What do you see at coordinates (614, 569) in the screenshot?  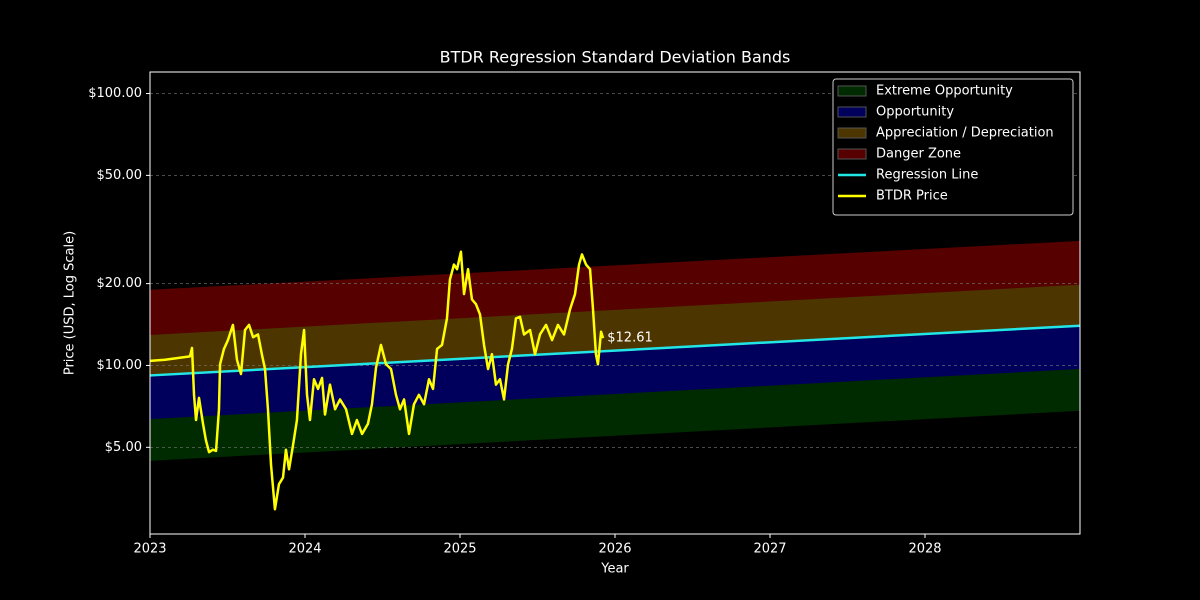 I see `x-axis-label: Year` at bounding box center [614, 569].